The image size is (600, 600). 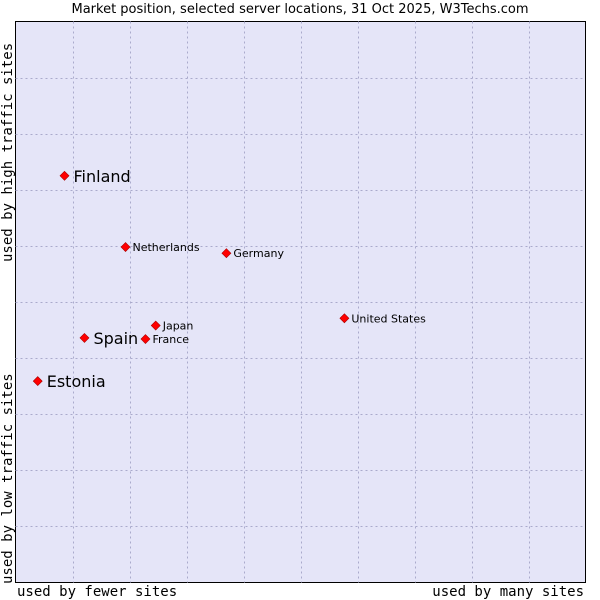 What do you see at coordinates (170, 339) in the screenshot?
I see `point-label-france: France` at bounding box center [170, 339].